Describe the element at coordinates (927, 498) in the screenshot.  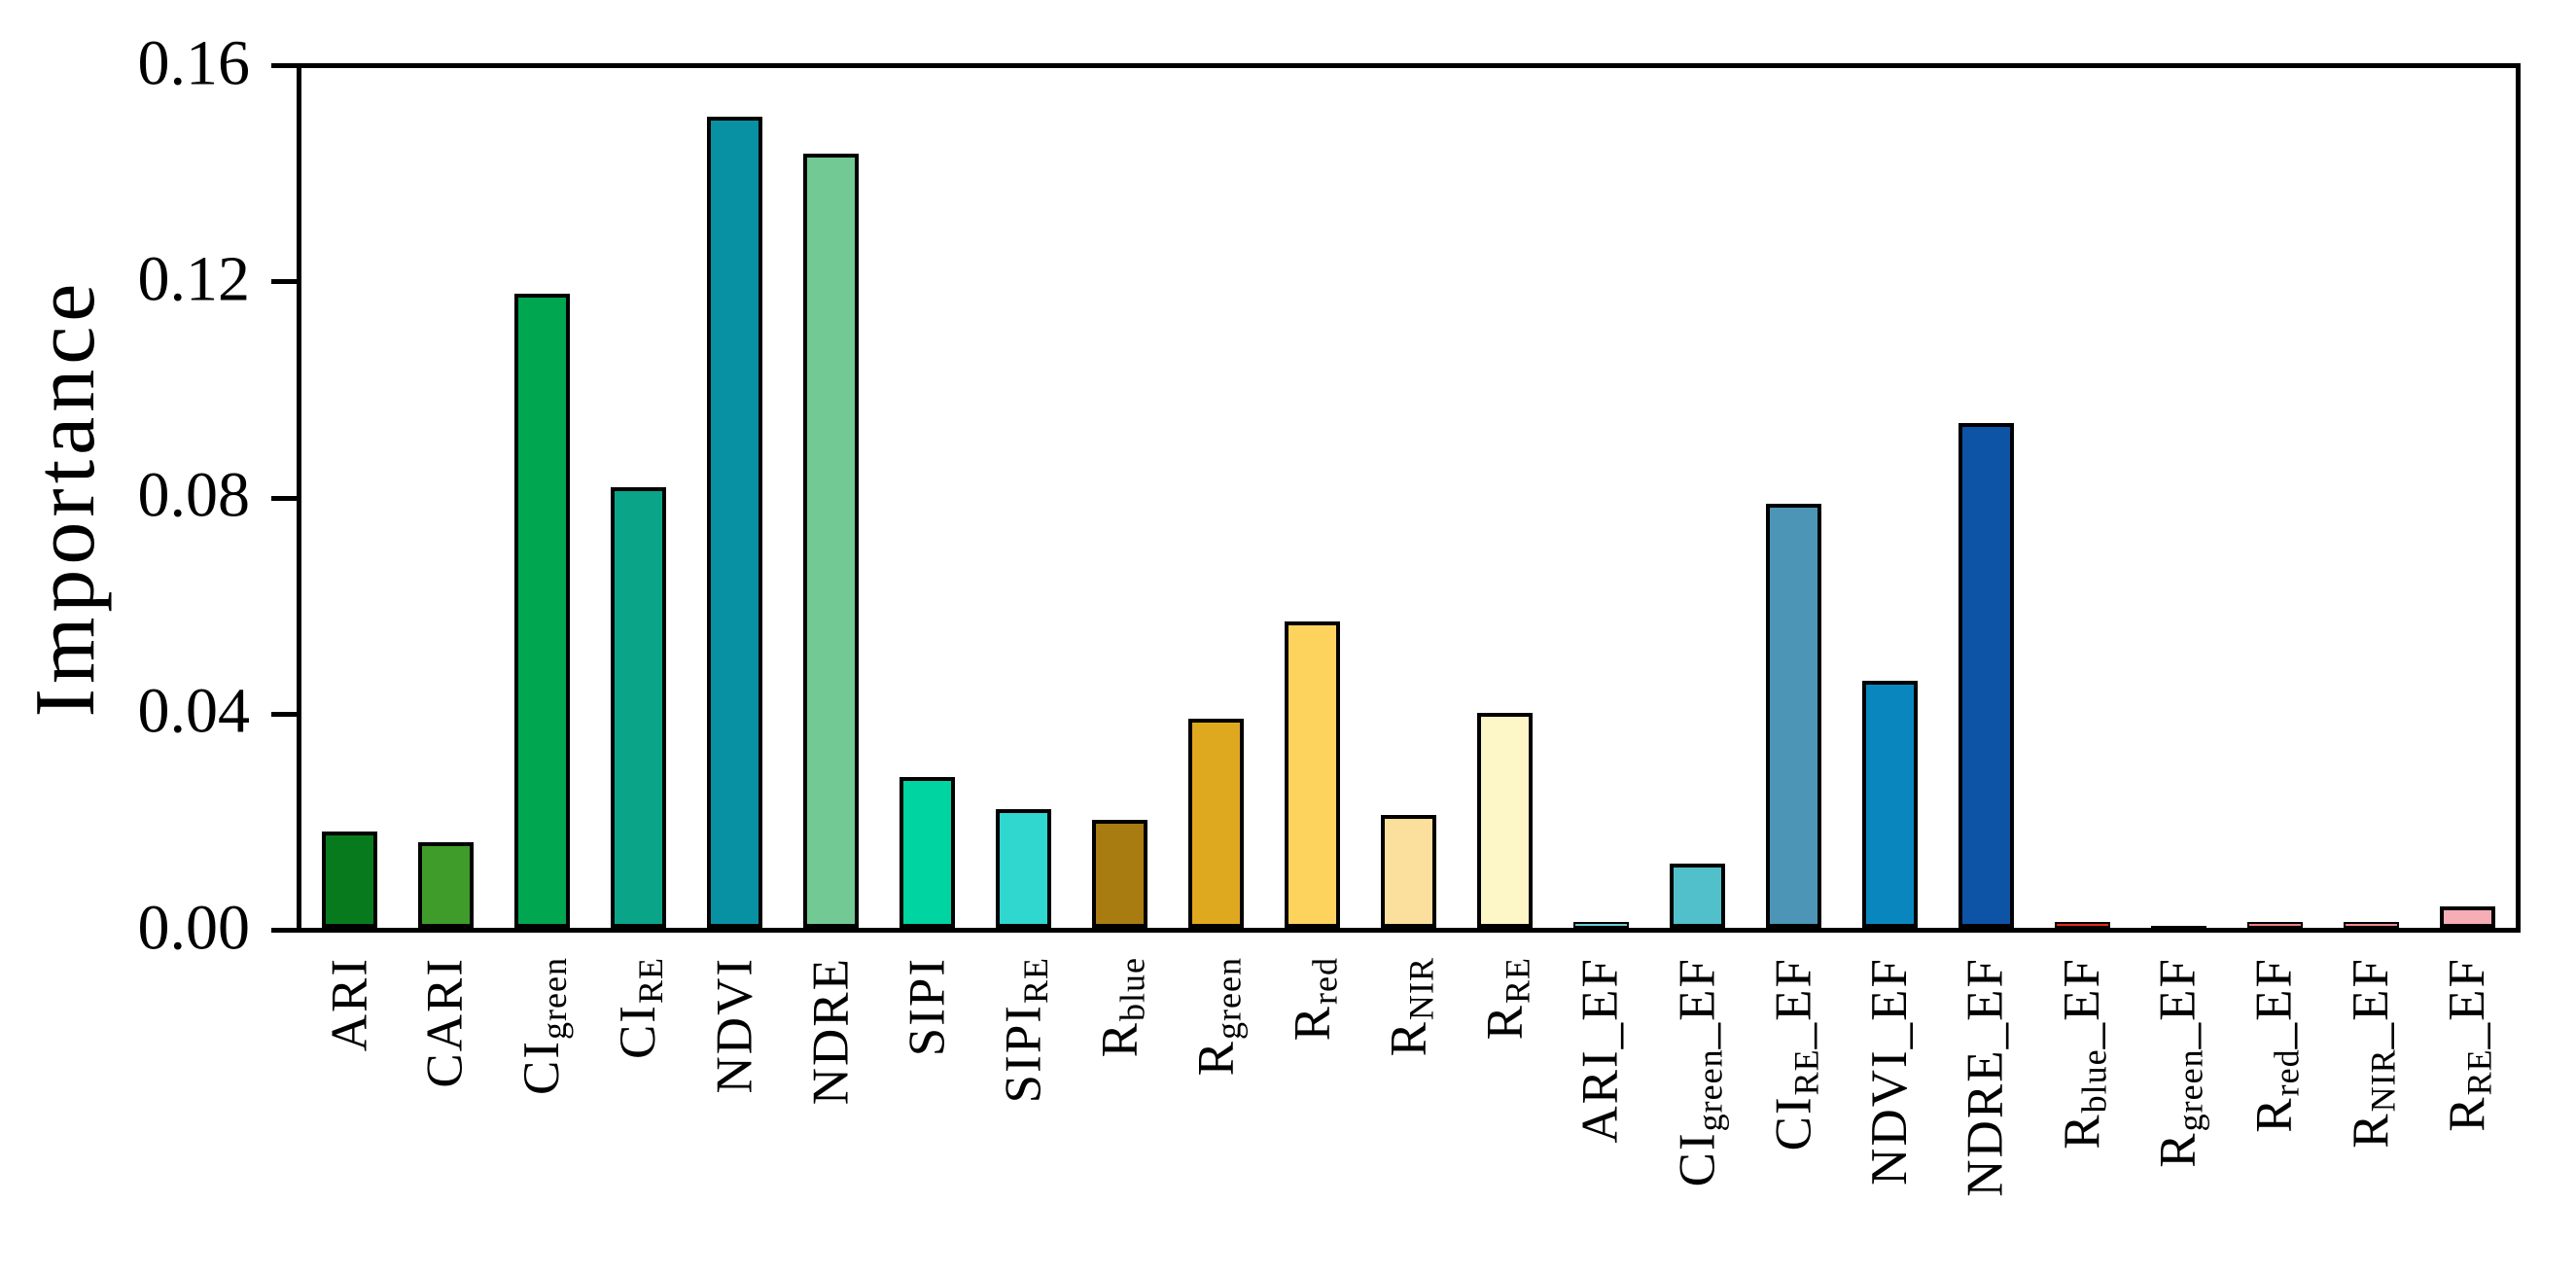
I see `bar-slot-SIPI` at that location.